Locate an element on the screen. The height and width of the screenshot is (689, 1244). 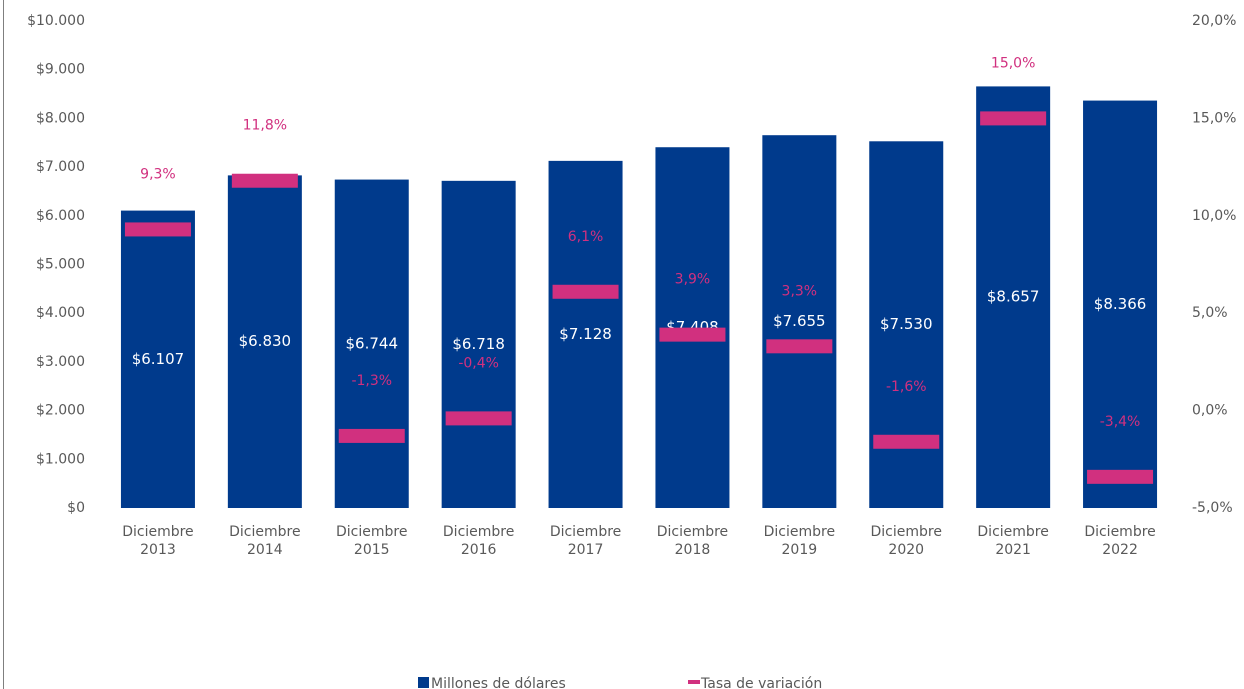
y-tick-label: $6.000 is located at coordinates (60, 216).